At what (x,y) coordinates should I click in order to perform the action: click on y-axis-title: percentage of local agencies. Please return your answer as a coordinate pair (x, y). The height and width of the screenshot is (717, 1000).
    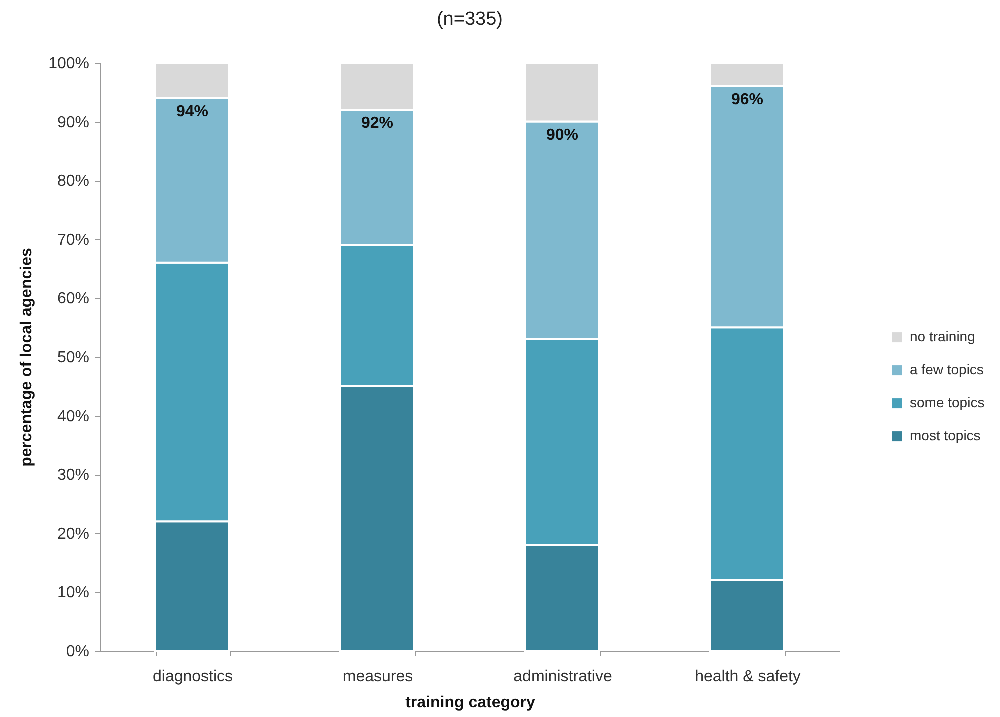
    Looking at the image, I should click on (27, 357).